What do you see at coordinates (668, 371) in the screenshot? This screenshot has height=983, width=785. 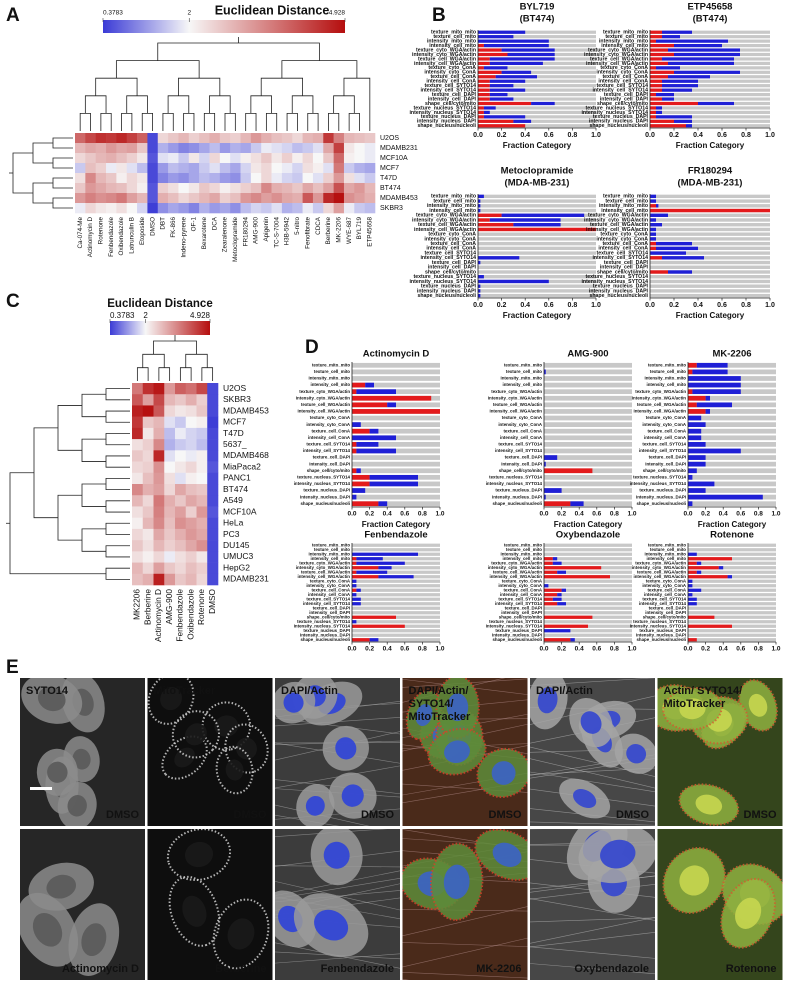 I see `category-label: texture_cell_mito` at bounding box center [668, 371].